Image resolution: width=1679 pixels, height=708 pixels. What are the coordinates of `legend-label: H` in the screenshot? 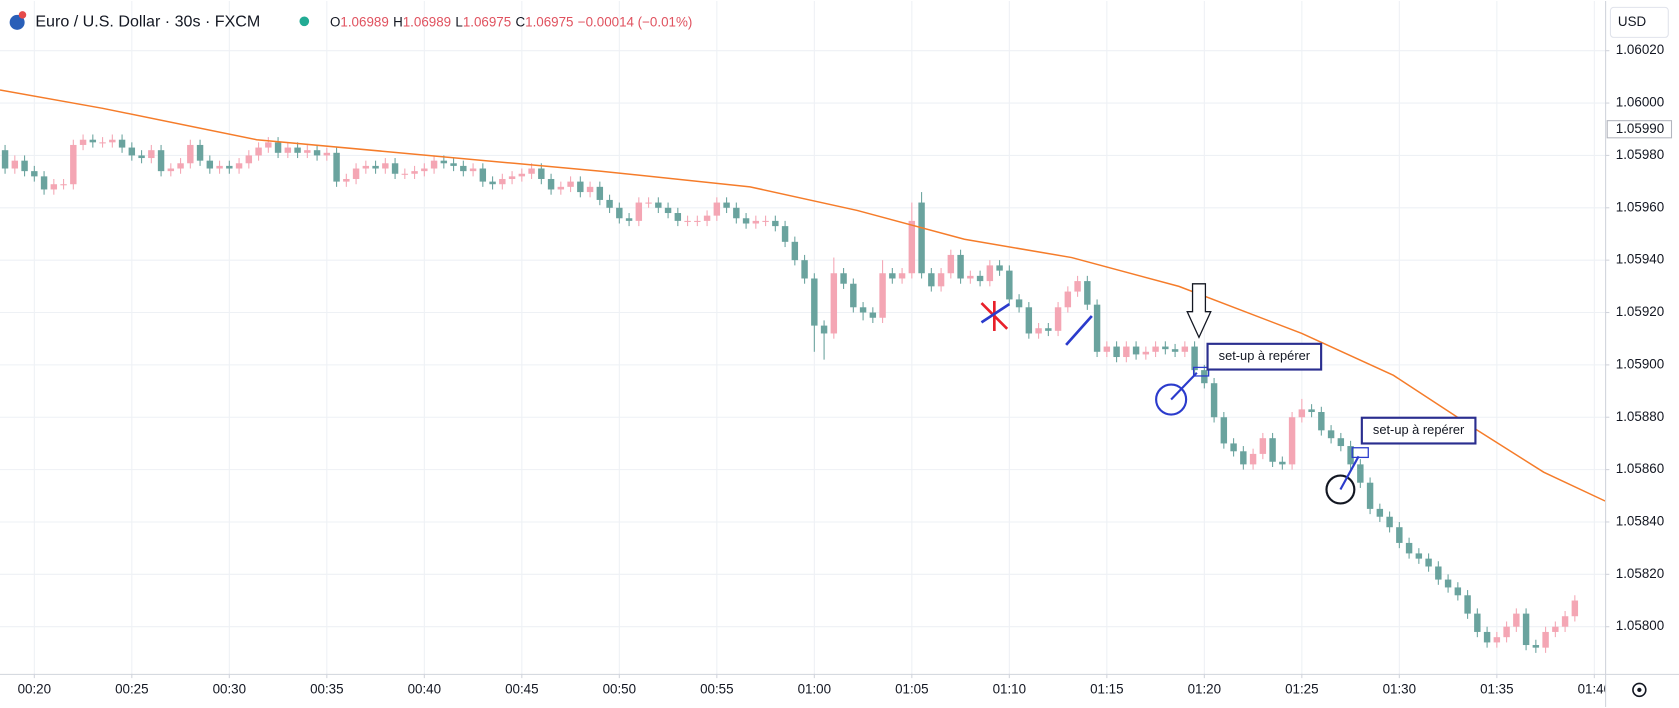 It's located at (398, 21).